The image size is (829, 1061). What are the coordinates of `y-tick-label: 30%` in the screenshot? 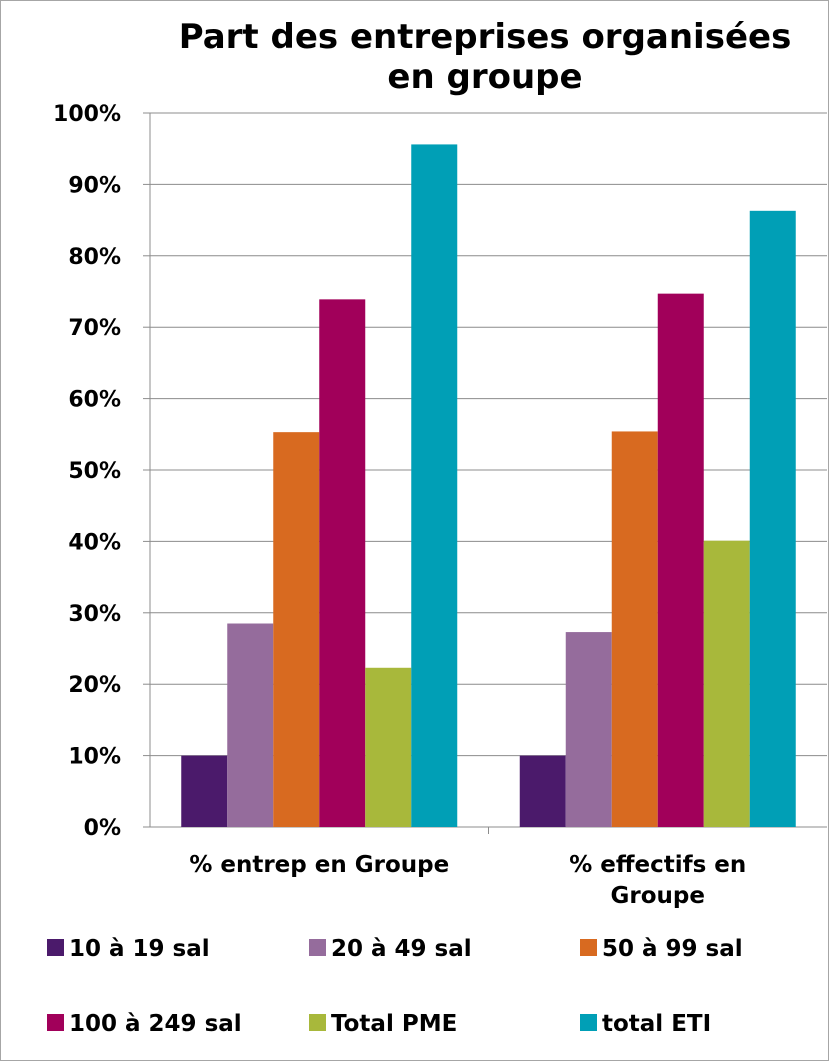 It's located at (94, 614).